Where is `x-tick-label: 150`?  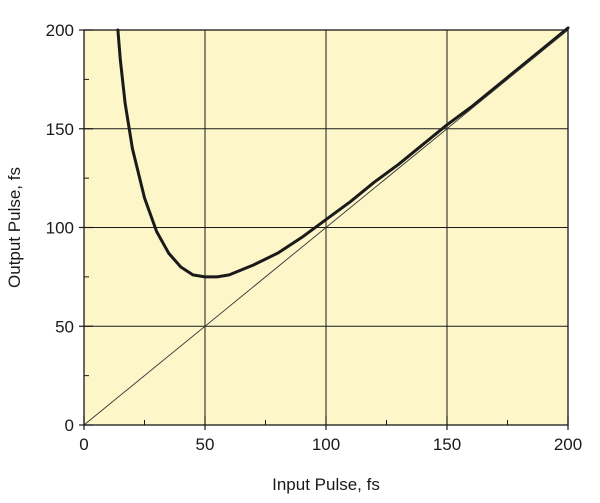 x-tick-label: 150 is located at coordinates (447, 444).